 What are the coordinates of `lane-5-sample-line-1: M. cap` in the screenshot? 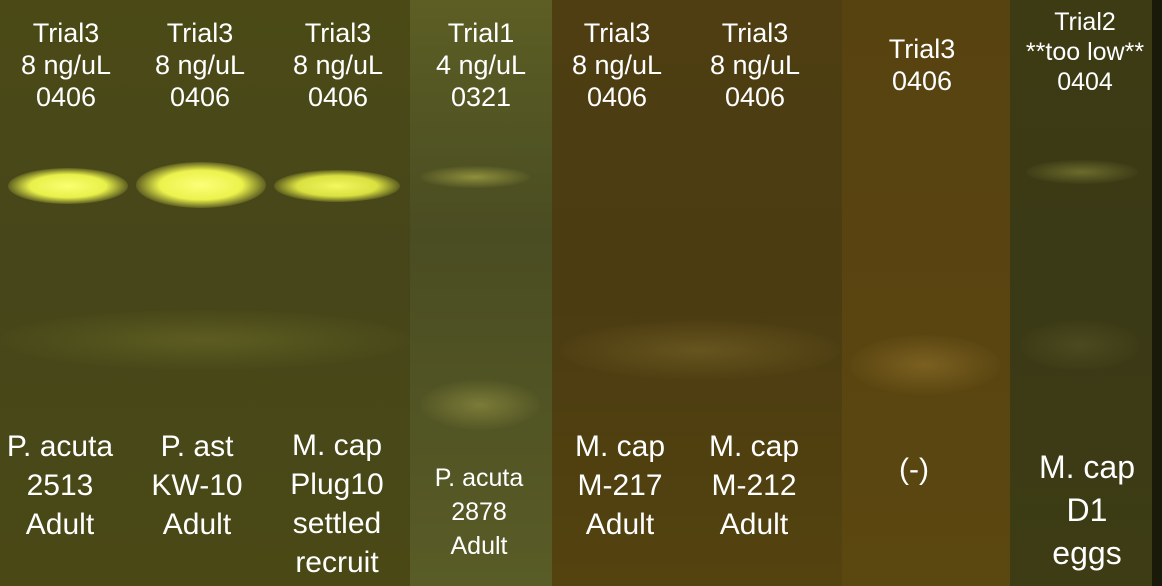 It's located at (620, 446).